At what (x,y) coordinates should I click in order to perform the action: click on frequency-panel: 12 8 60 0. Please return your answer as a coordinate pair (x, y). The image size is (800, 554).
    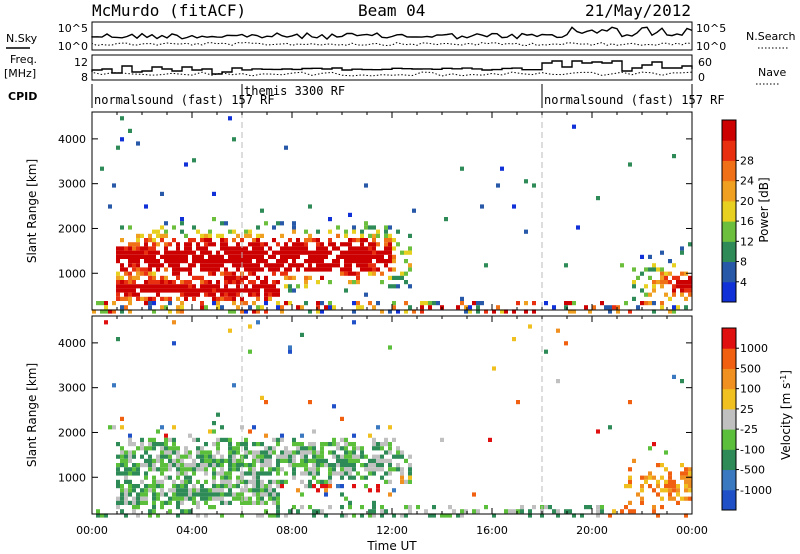
    Looking at the image, I should click on (393, 69).